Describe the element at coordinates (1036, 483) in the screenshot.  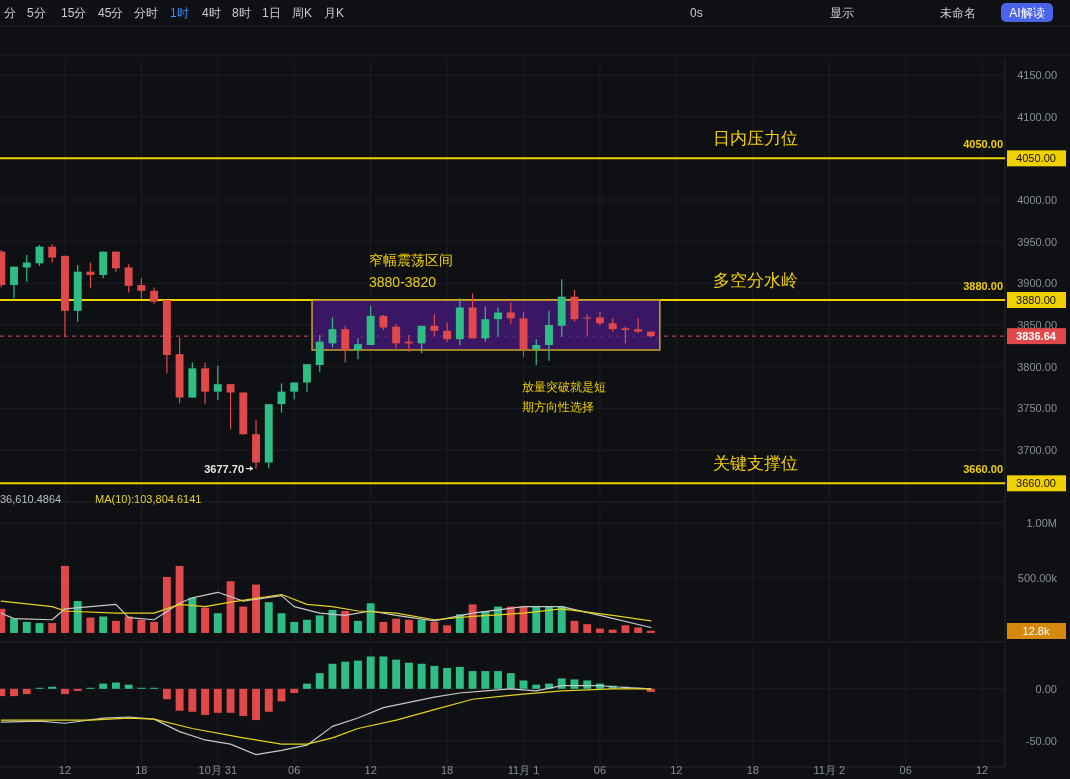
I see `text: 3660.00` at that location.